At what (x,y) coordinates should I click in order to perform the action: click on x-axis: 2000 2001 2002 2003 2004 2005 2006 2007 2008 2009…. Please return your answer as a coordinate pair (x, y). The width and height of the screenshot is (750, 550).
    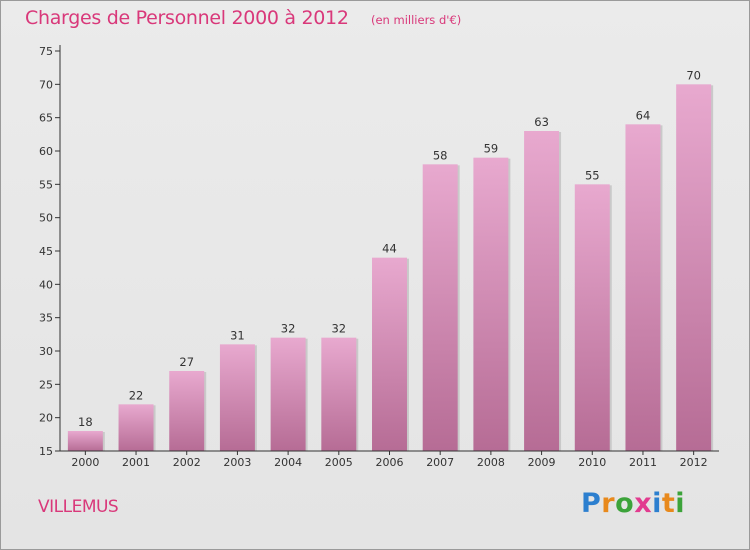
    Looking at the image, I should click on (389, 459).